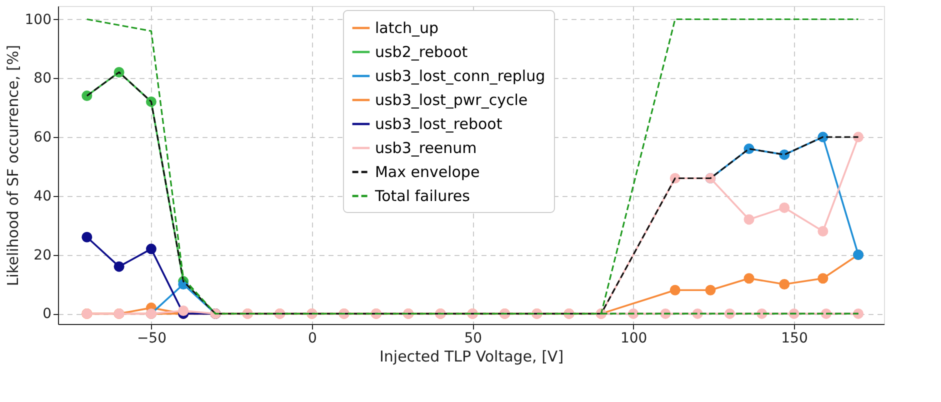 This screenshot has width=941, height=402. What do you see at coordinates (421, 52) in the screenshot?
I see `legend-label: usb2_reboot` at bounding box center [421, 52].